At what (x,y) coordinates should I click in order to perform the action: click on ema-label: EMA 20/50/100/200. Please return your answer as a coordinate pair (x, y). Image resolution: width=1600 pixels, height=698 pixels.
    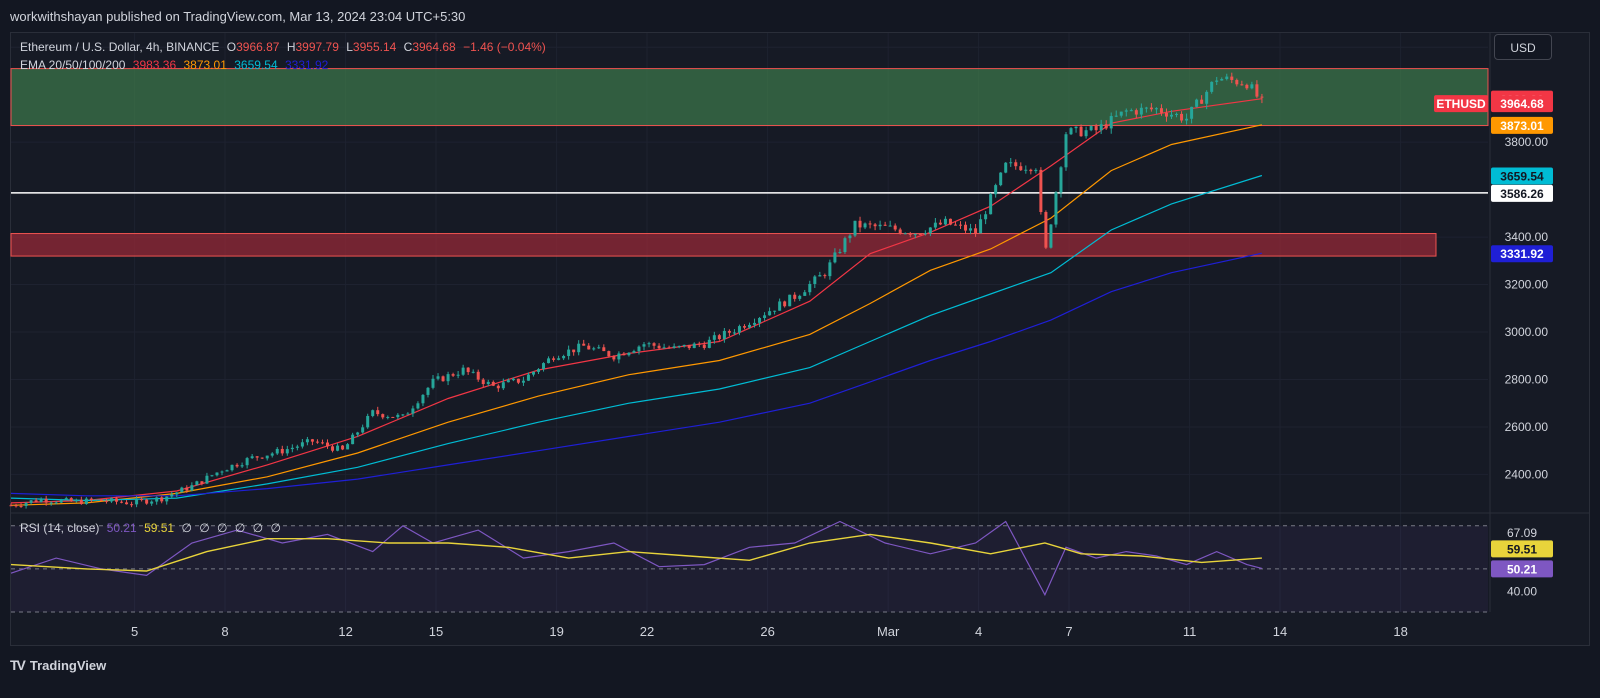
    Looking at the image, I should click on (73, 65).